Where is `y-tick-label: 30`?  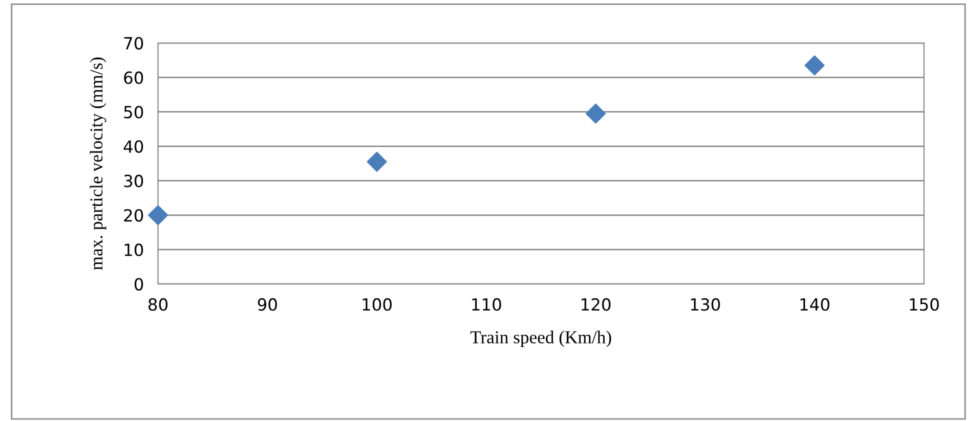
y-tick-label: 30 is located at coordinates (134, 181).